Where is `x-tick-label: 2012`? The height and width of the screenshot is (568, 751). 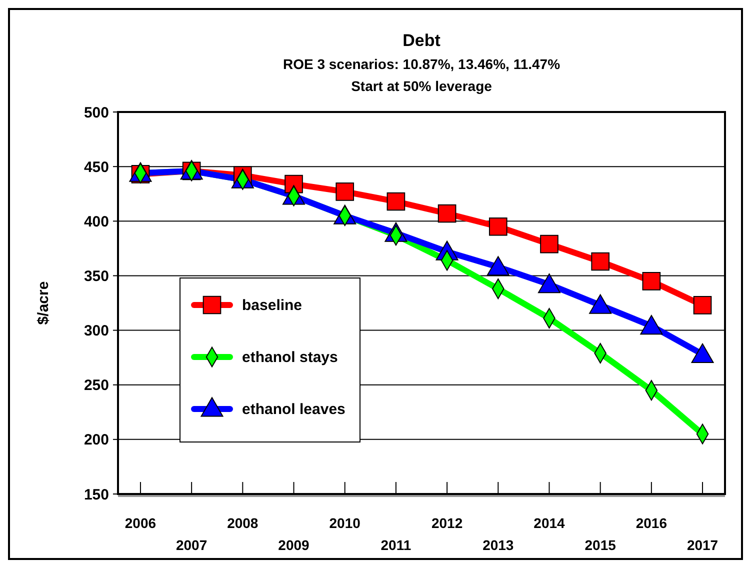
x-tick-label: 2012 is located at coordinates (447, 523).